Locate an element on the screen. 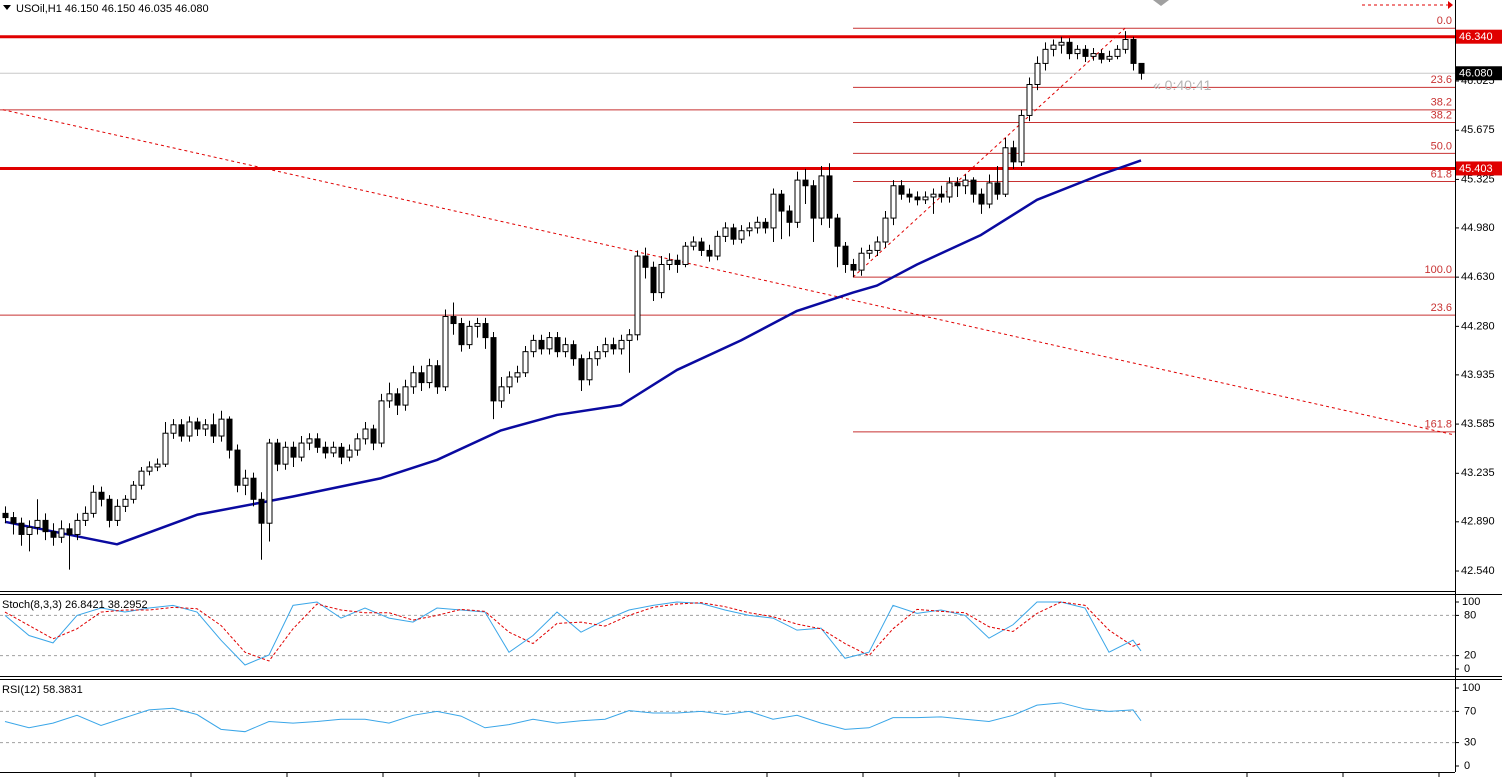  y-tick-label: 80 is located at coordinates (1470, 615).